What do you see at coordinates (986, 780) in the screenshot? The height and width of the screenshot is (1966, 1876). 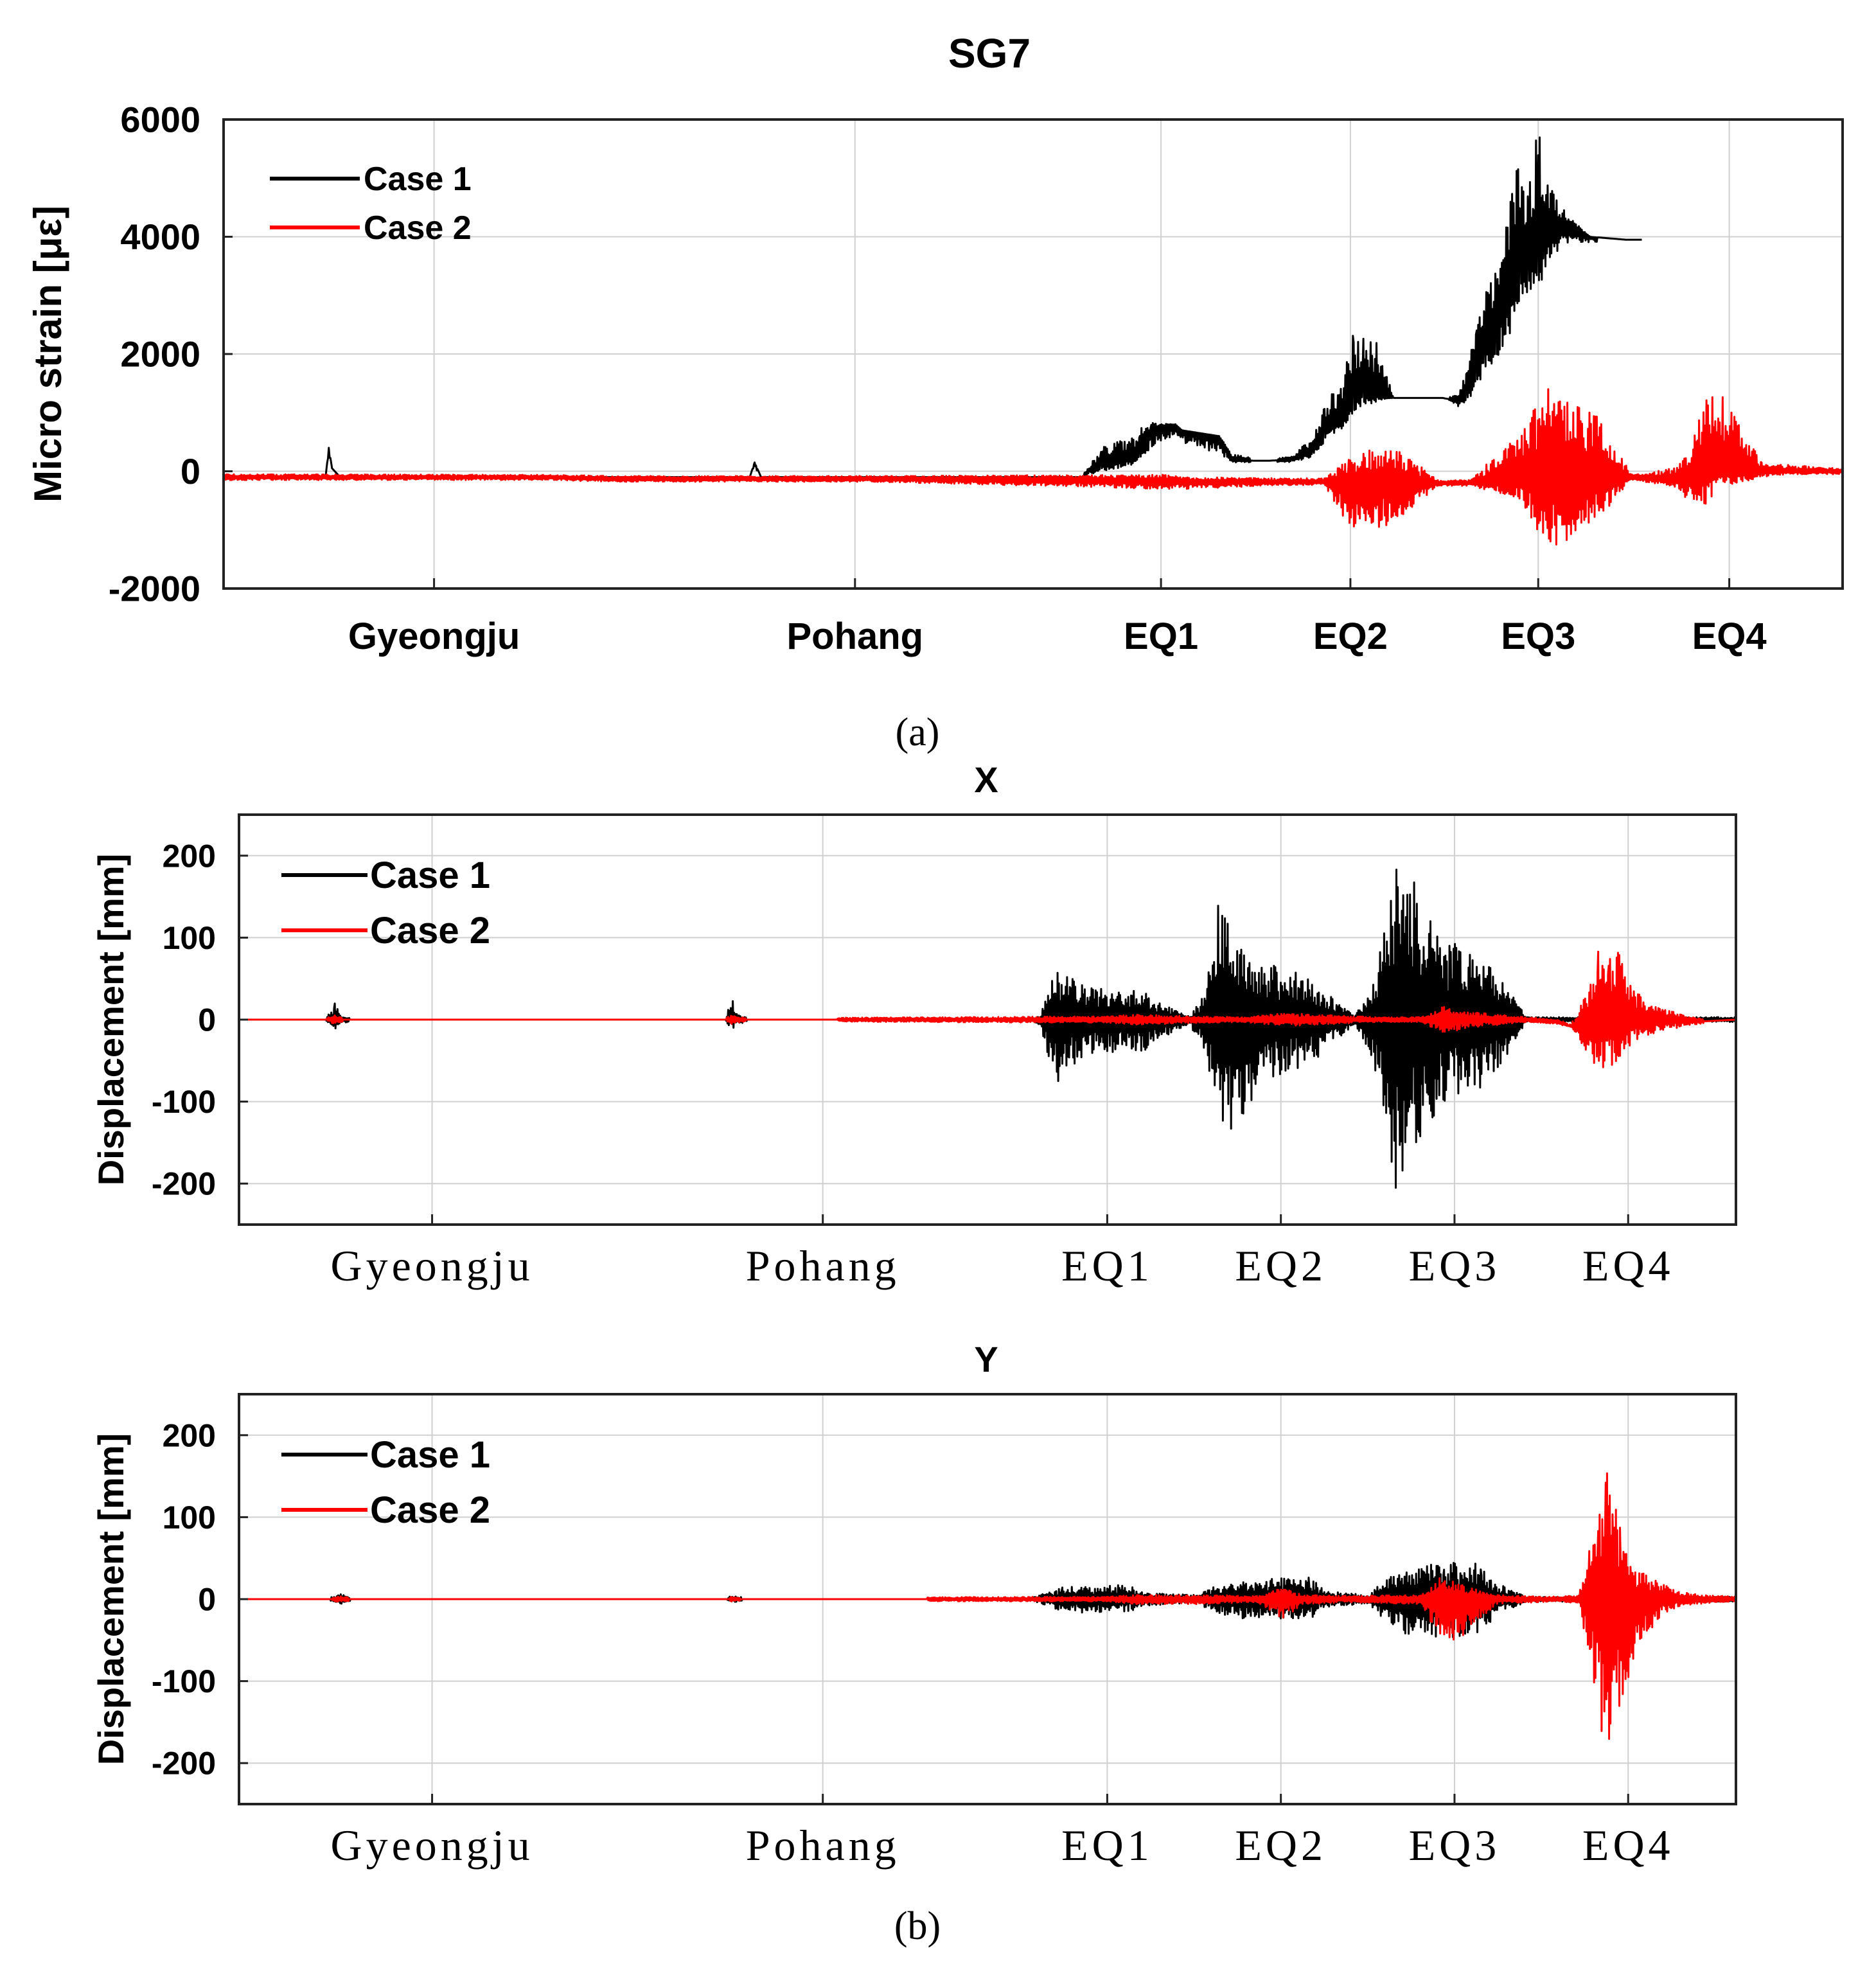 I see `chart-title: X` at bounding box center [986, 780].